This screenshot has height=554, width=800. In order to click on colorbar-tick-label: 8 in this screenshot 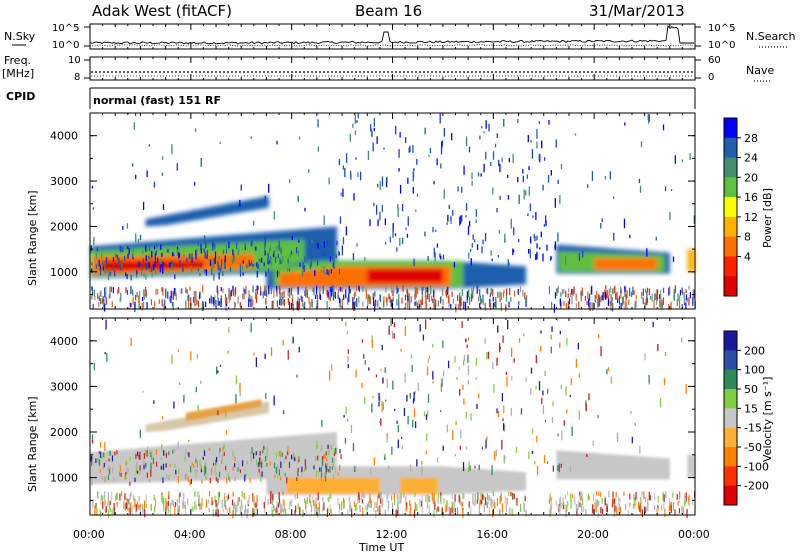, I will do `click(747, 237)`.